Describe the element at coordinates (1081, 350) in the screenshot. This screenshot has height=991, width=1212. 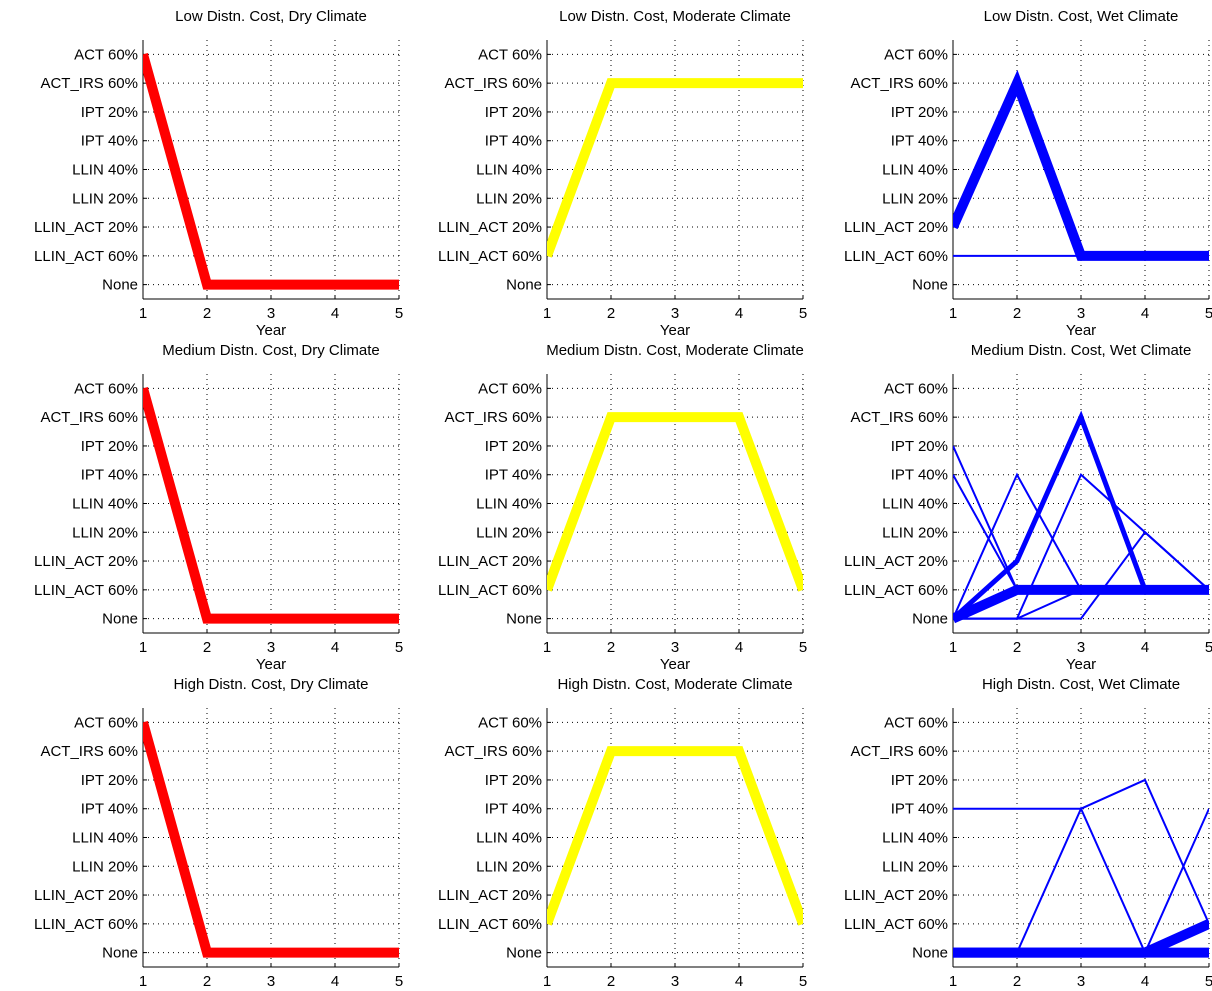
I see `chart-title: Medium Distn. Cost, Wet Climate` at that location.